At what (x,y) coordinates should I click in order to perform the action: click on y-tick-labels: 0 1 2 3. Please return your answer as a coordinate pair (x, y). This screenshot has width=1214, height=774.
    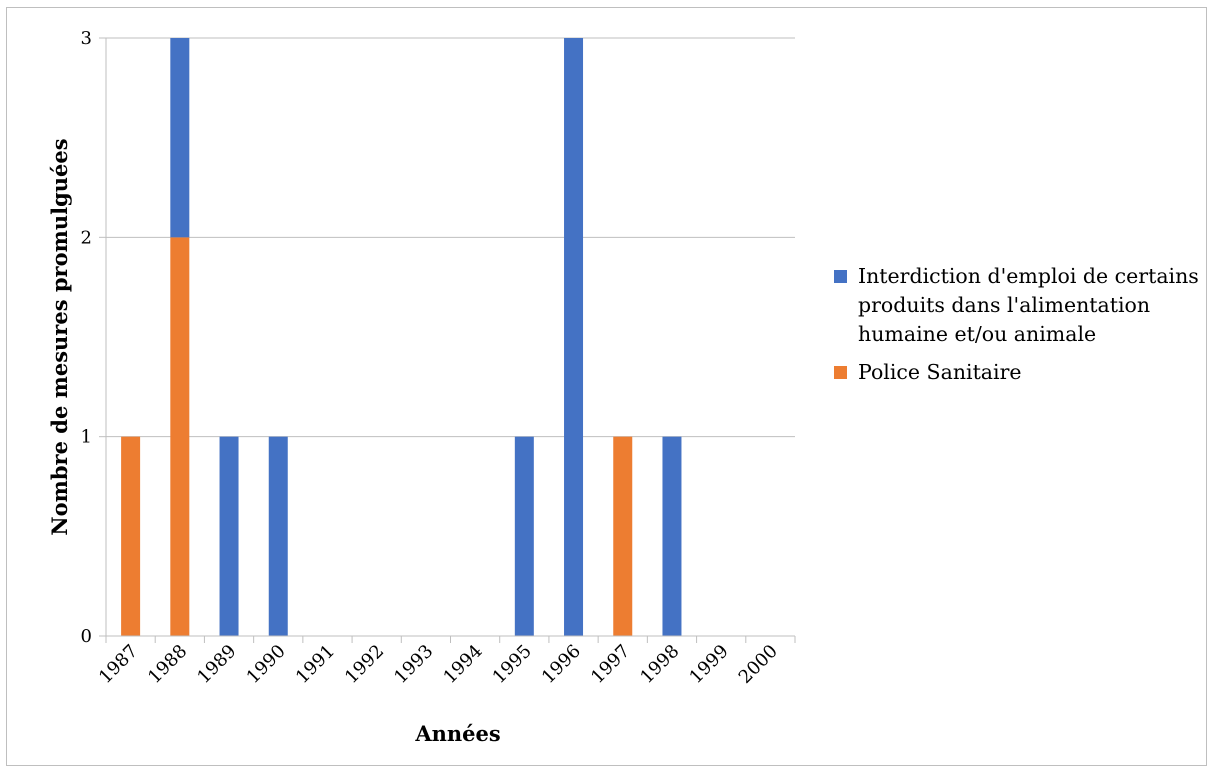
    Looking at the image, I should click on (86, 337).